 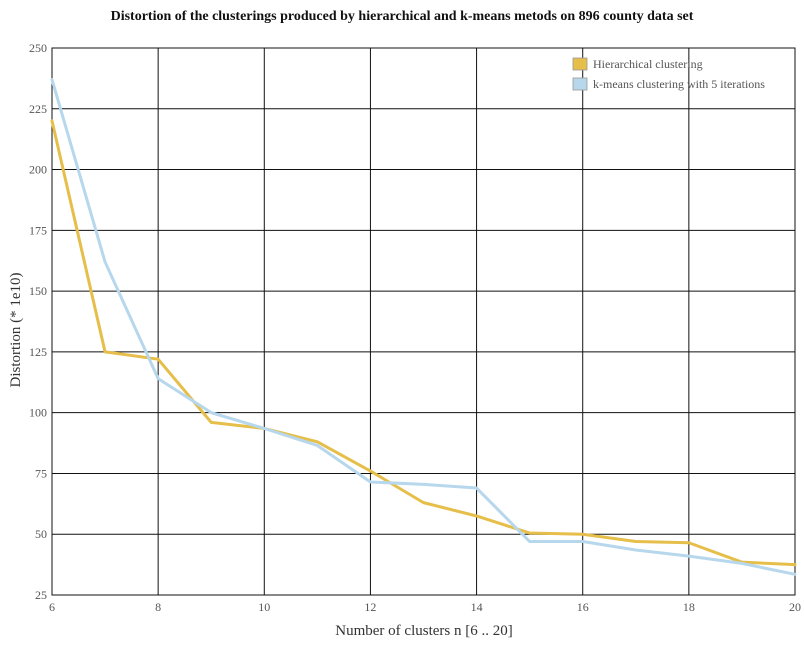 I want to click on legend-label: k-means clustering with 5 iterations, so click(x=679, y=84).